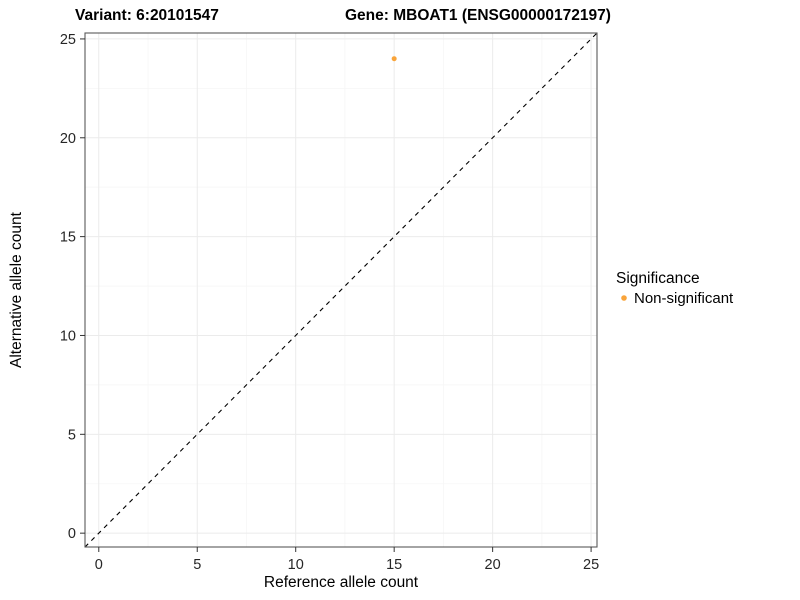  What do you see at coordinates (394, 565) in the screenshot?
I see `x-tick-label: 15` at bounding box center [394, 565].